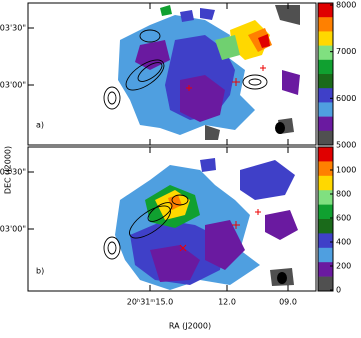  Describe the element at coordinates (227, 302) in the screenshot. I see `x-tick-label: 12.0` at that location.